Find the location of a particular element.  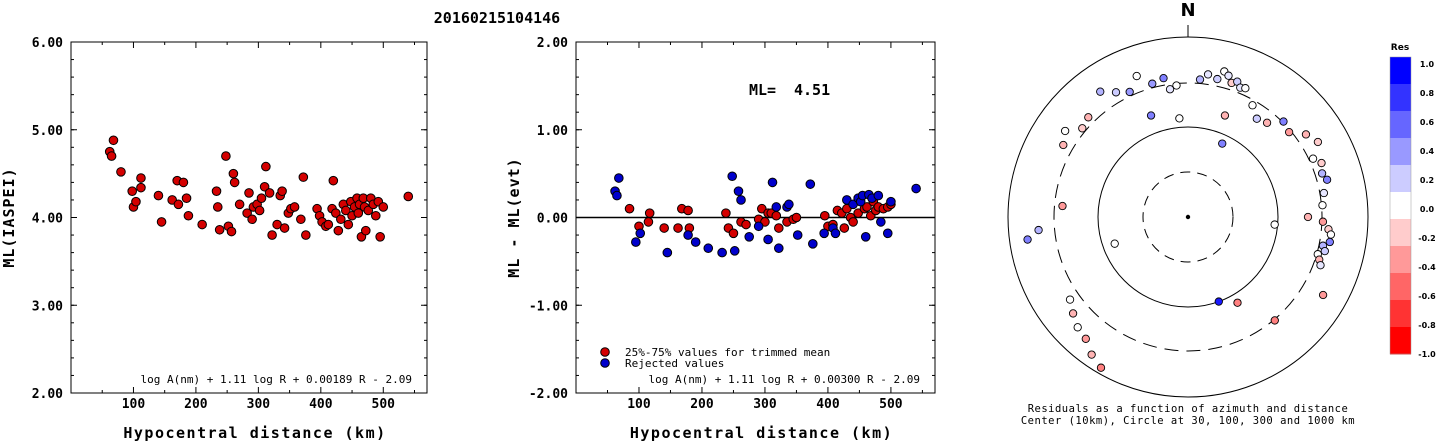

colorbar-tick-label: 0.4 is located at coordinates (1427, 151).